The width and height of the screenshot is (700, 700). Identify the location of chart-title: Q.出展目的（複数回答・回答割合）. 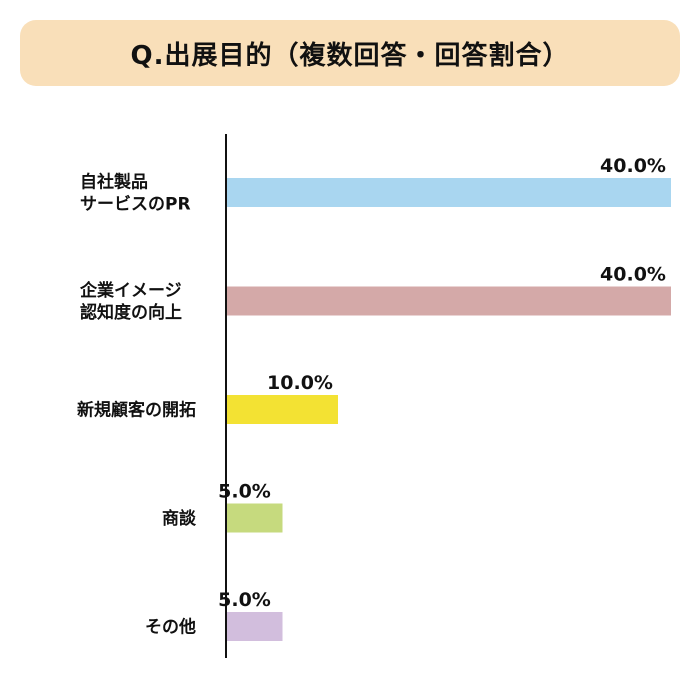
(350, 55).